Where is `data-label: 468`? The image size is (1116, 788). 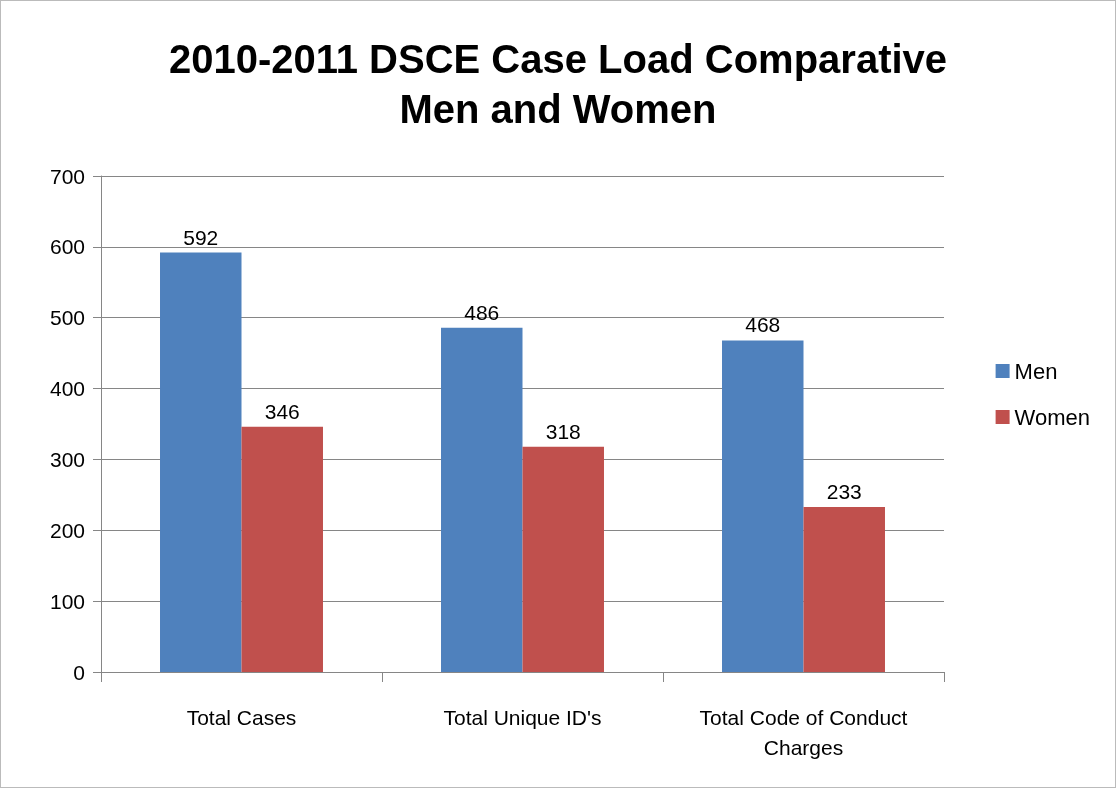 data-label: 468 is located at coordinates (763, 325).